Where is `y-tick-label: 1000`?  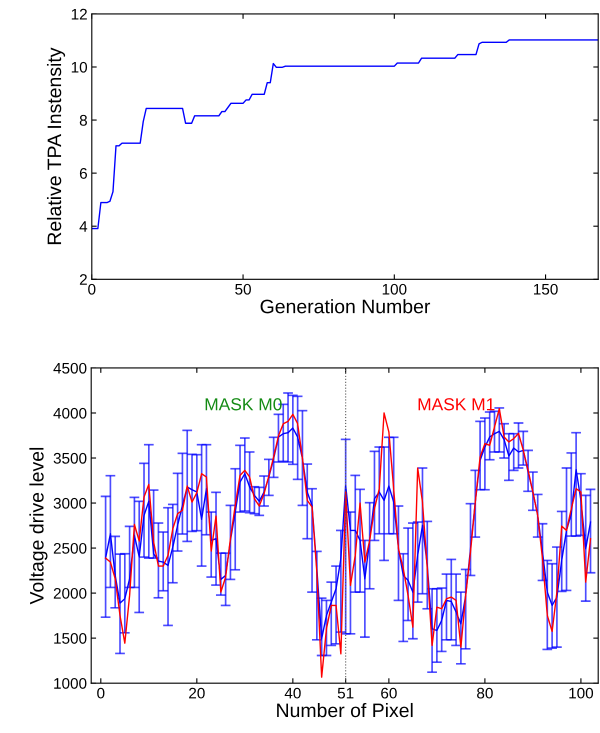 y-tick-label: 1000 is located at coordinates (70, 683).